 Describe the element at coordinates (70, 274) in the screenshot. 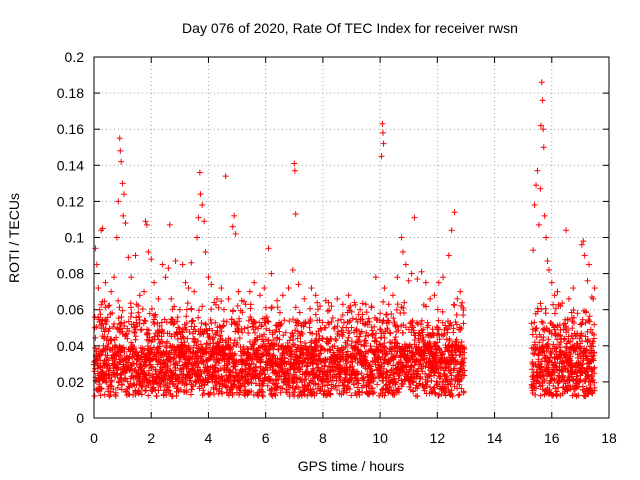

I see `y-tick-label: 0.08` at that location.